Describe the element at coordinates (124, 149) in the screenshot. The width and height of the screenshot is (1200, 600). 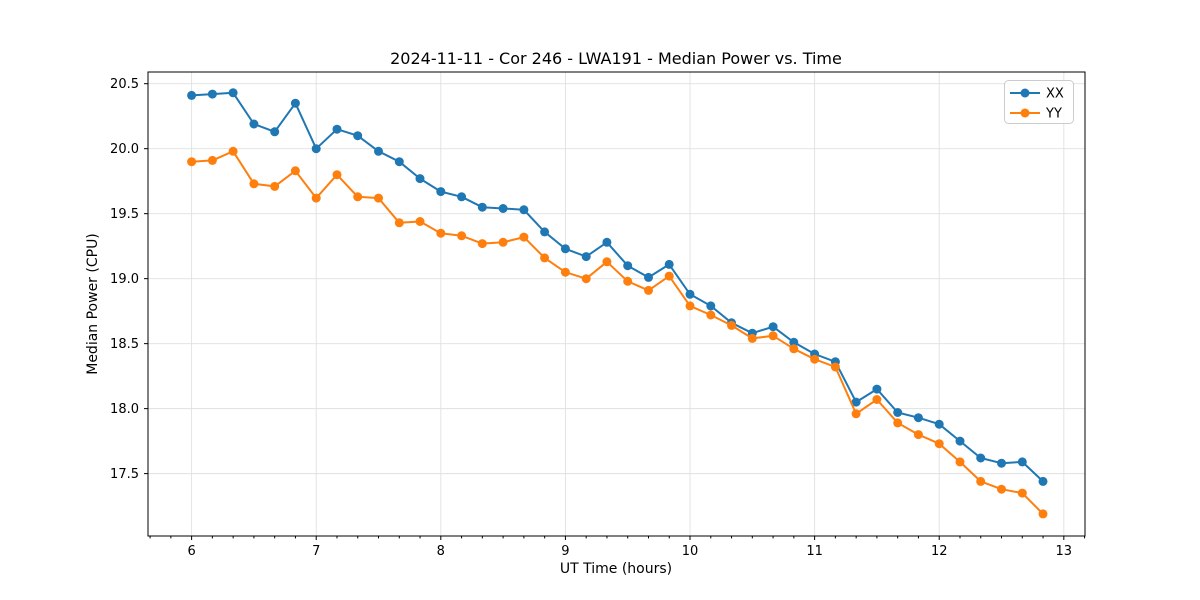
I see `y-tick-label: 20.0` at that location.